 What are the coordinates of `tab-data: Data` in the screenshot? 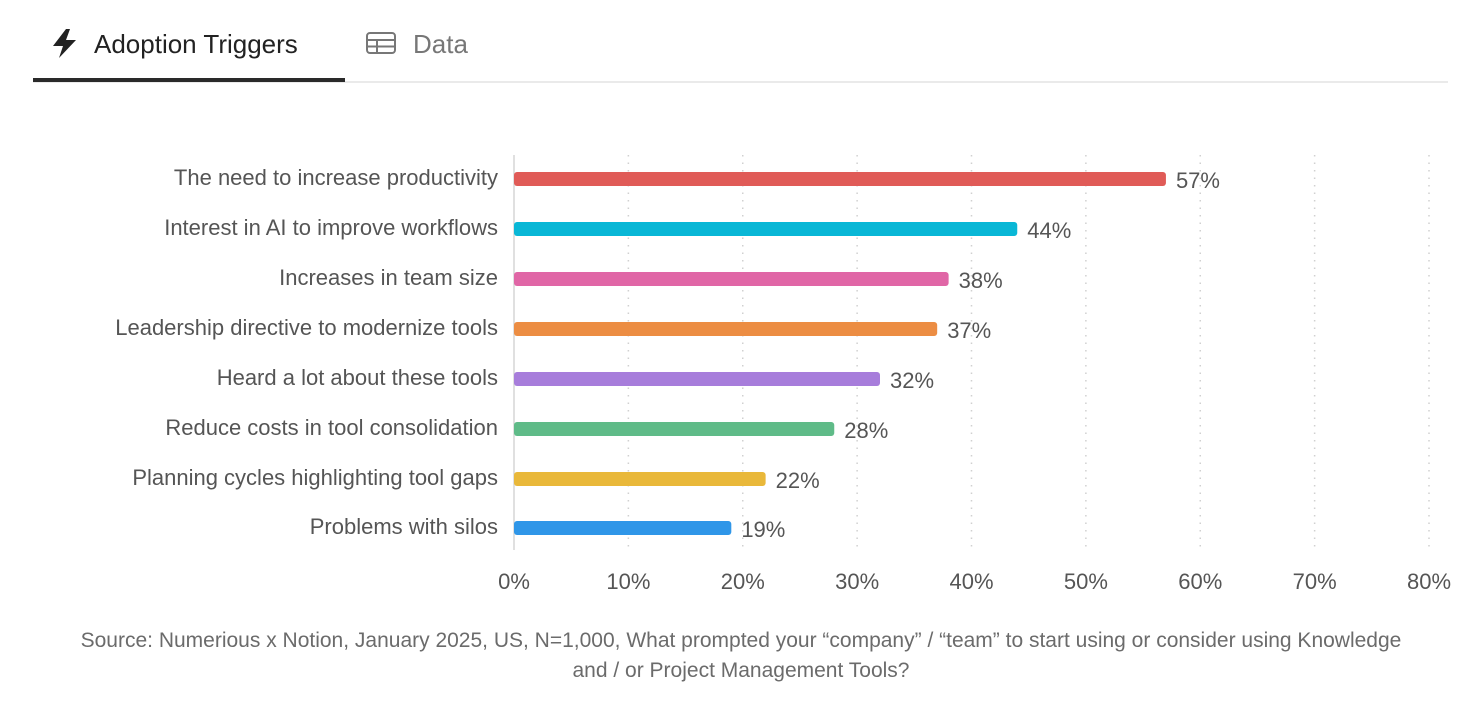 It's located at (440, 44).